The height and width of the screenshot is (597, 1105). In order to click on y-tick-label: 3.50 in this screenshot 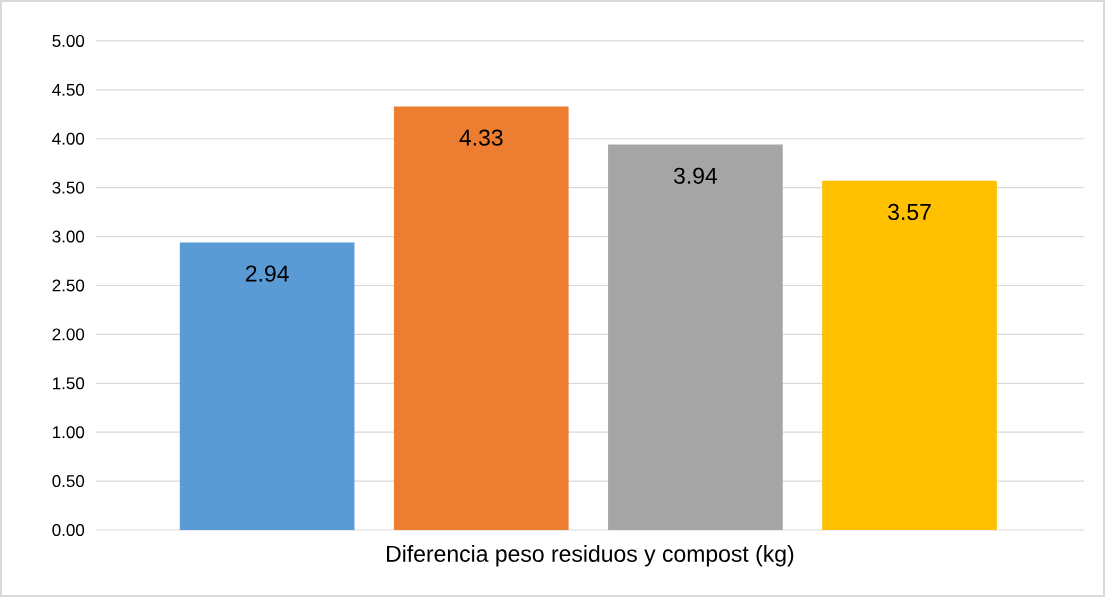, I will do `click(68, 187)`.